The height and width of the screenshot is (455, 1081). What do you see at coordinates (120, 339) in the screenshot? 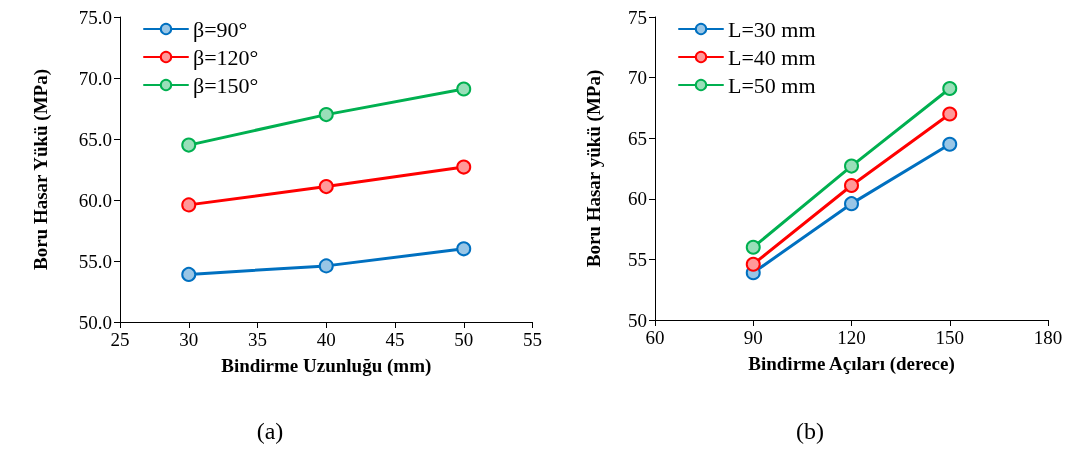
I see `x-tick-label: 25` at bounding box center [120, 339].